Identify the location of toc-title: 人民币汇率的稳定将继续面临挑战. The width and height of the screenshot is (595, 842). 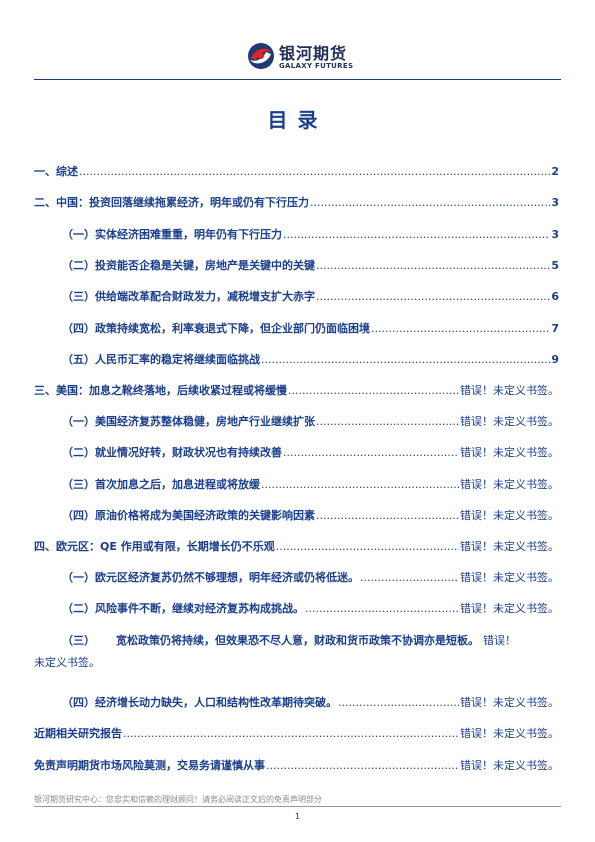
(177, 359).